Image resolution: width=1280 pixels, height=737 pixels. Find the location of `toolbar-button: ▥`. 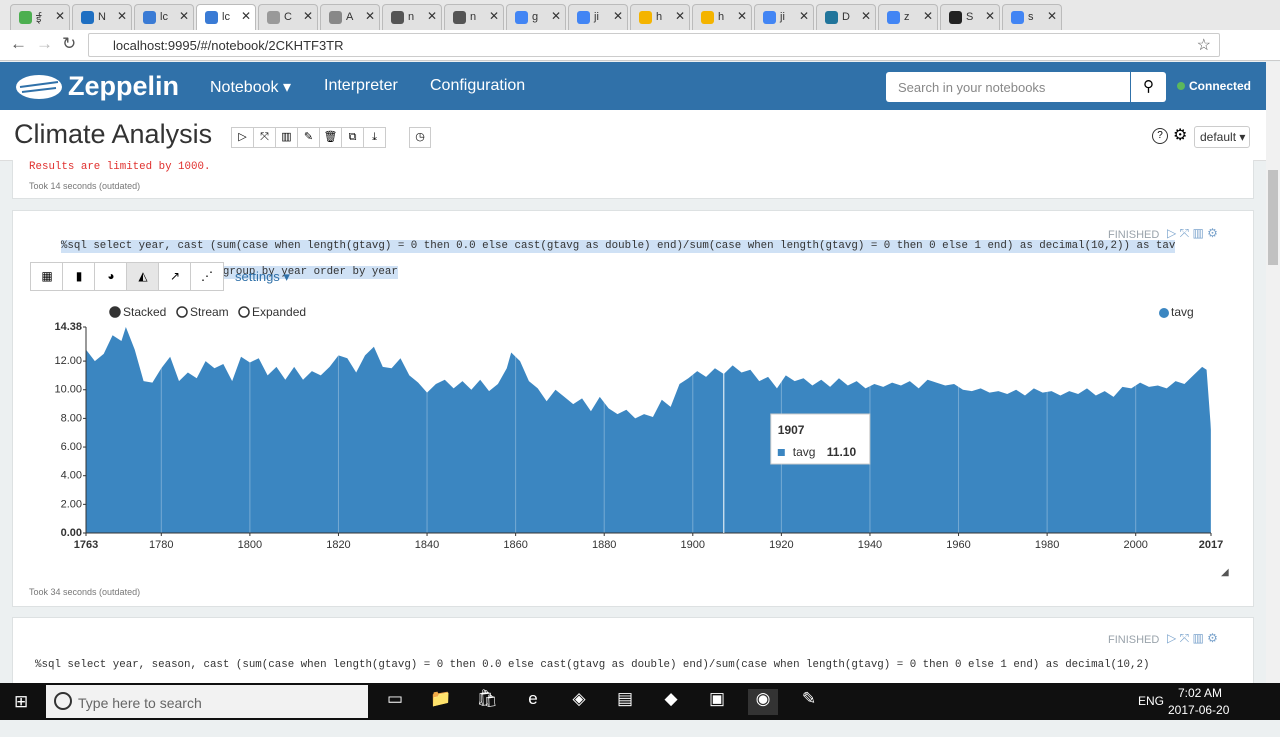

toolbar-button: ▥ is located at coordinates (286, 137).